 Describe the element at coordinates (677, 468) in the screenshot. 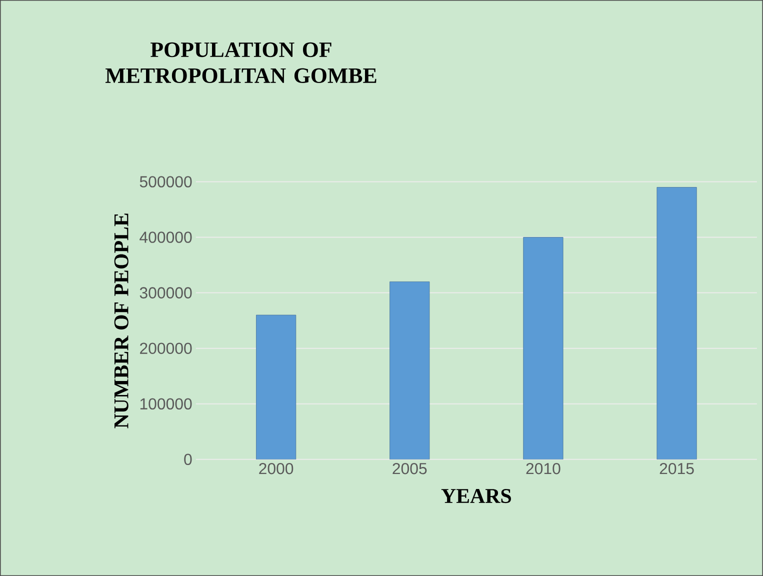

I see `x-tick-label: 2015` at that location.